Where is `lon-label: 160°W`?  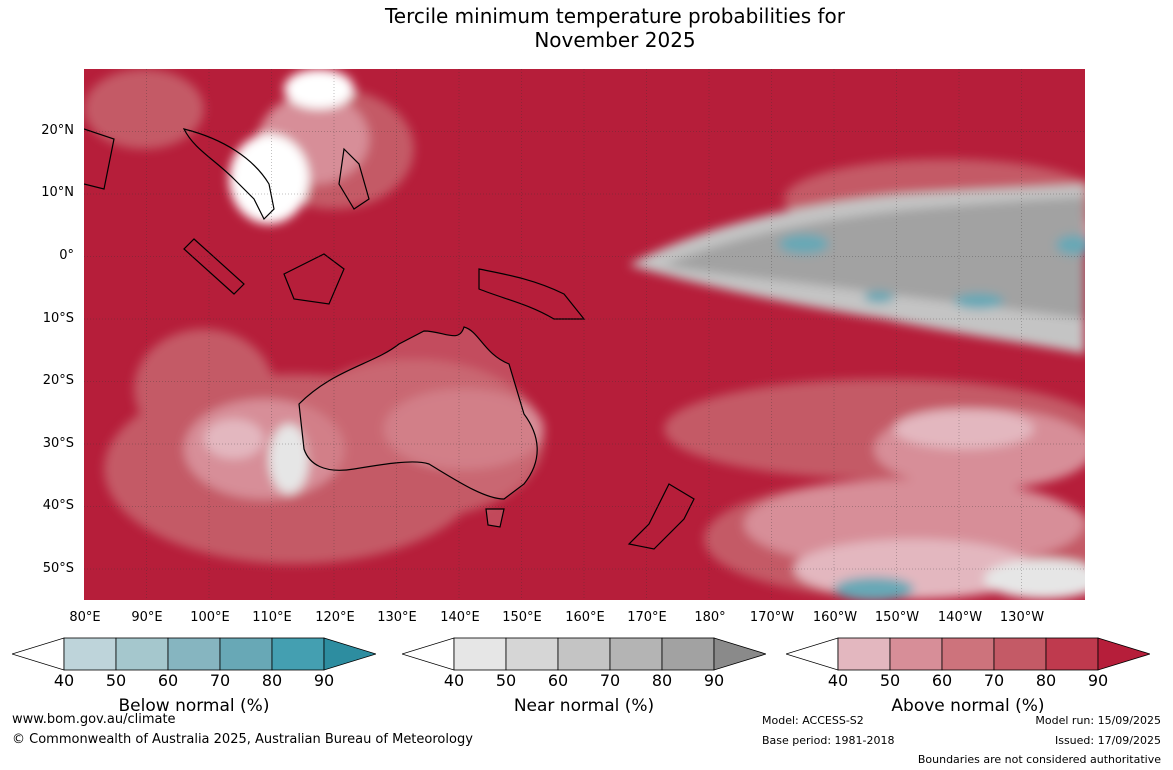 lon-label: 160°W is located at coordinates (835, 617).